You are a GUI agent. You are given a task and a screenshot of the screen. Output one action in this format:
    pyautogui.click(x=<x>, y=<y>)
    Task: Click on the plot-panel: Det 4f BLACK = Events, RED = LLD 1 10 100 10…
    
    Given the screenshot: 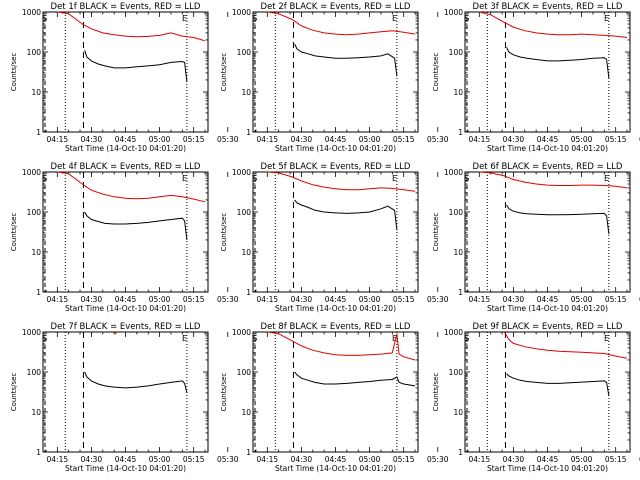 What is the action you would take?
    pyautogui.click(x=124, y=237)
    